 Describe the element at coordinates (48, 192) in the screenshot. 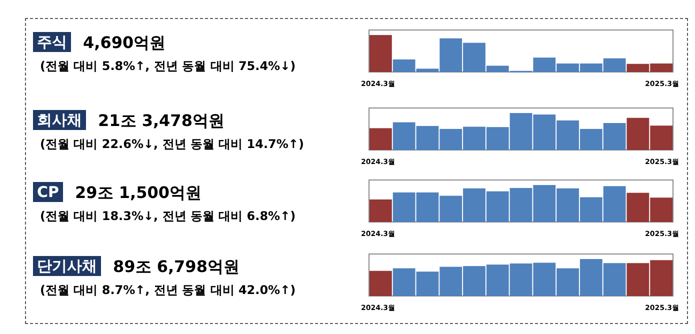

I see `text: CP` at that location.